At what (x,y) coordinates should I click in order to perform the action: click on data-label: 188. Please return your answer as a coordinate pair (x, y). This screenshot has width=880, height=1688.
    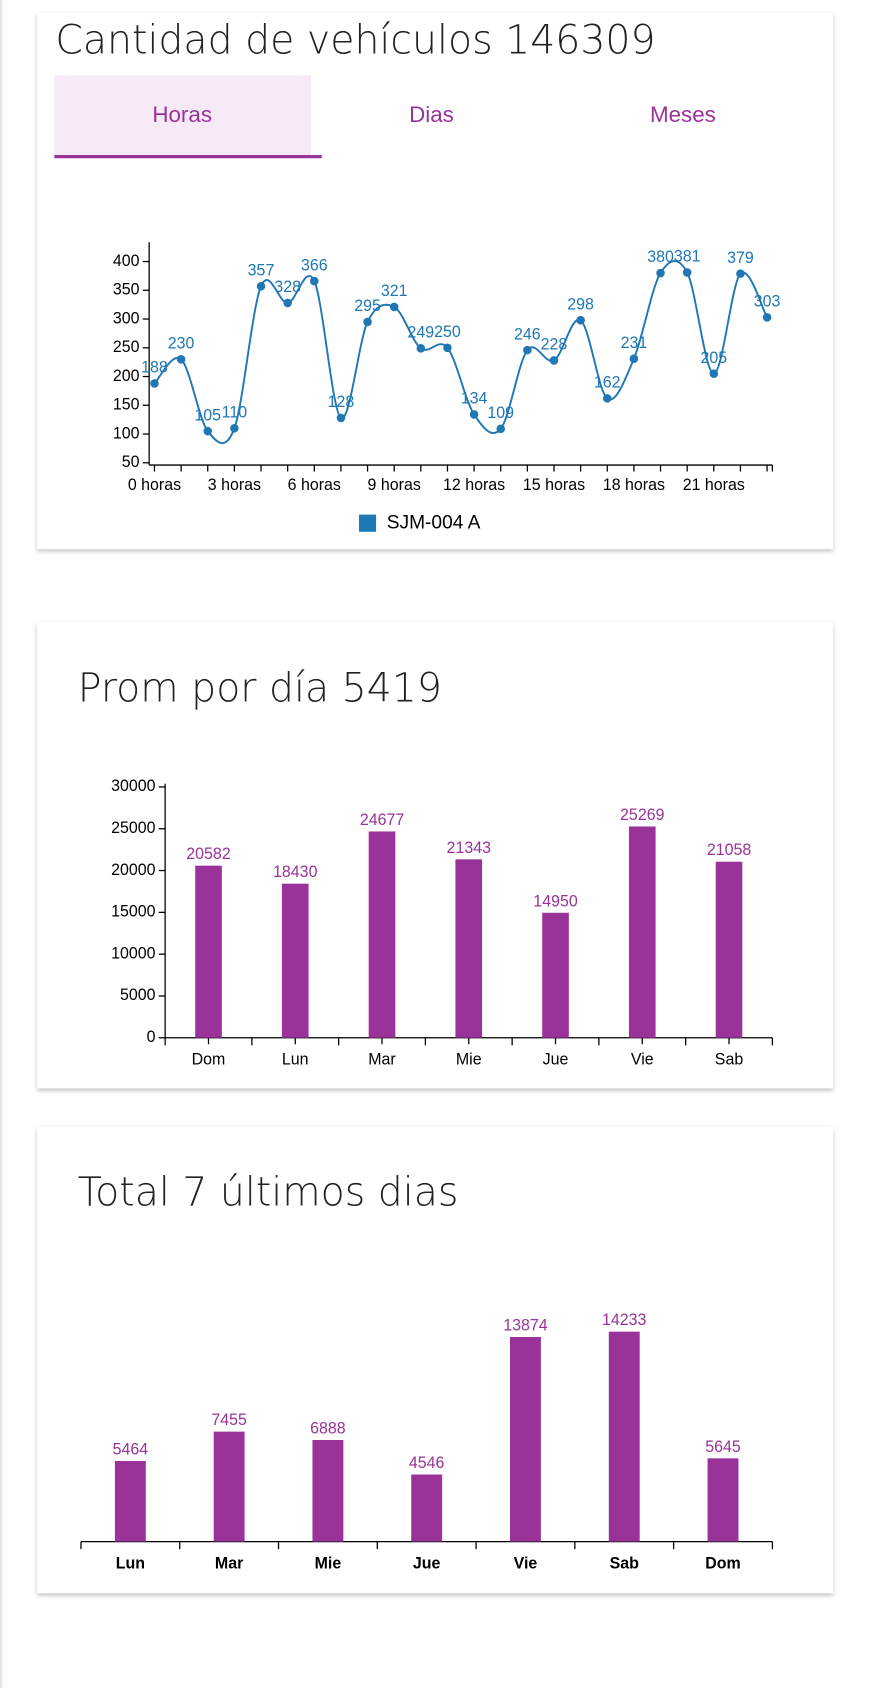
    Looking at the image, I should click on (154, 368).